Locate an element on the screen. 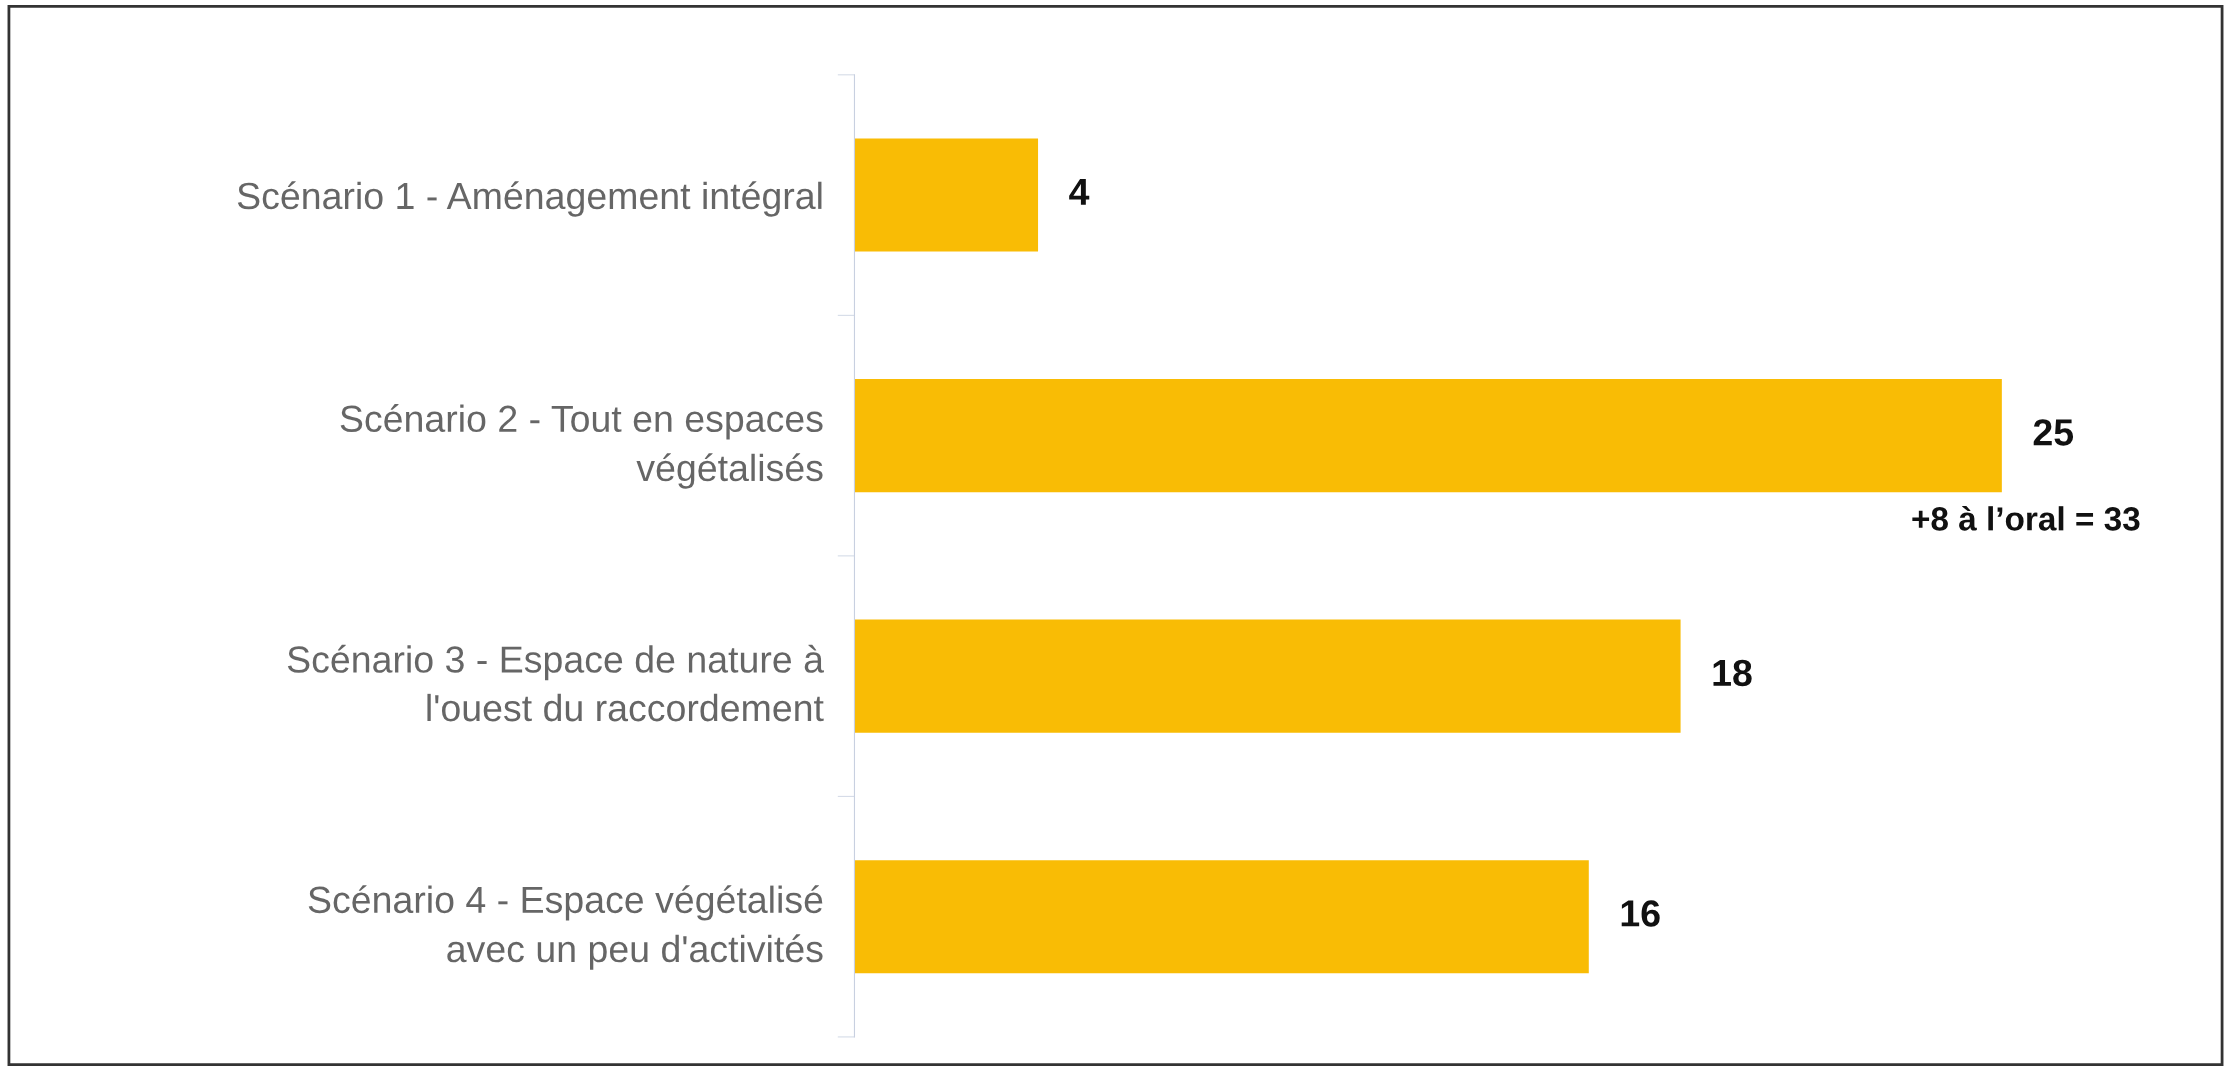  data-label: 4 is located at coordinates (1079, 191).